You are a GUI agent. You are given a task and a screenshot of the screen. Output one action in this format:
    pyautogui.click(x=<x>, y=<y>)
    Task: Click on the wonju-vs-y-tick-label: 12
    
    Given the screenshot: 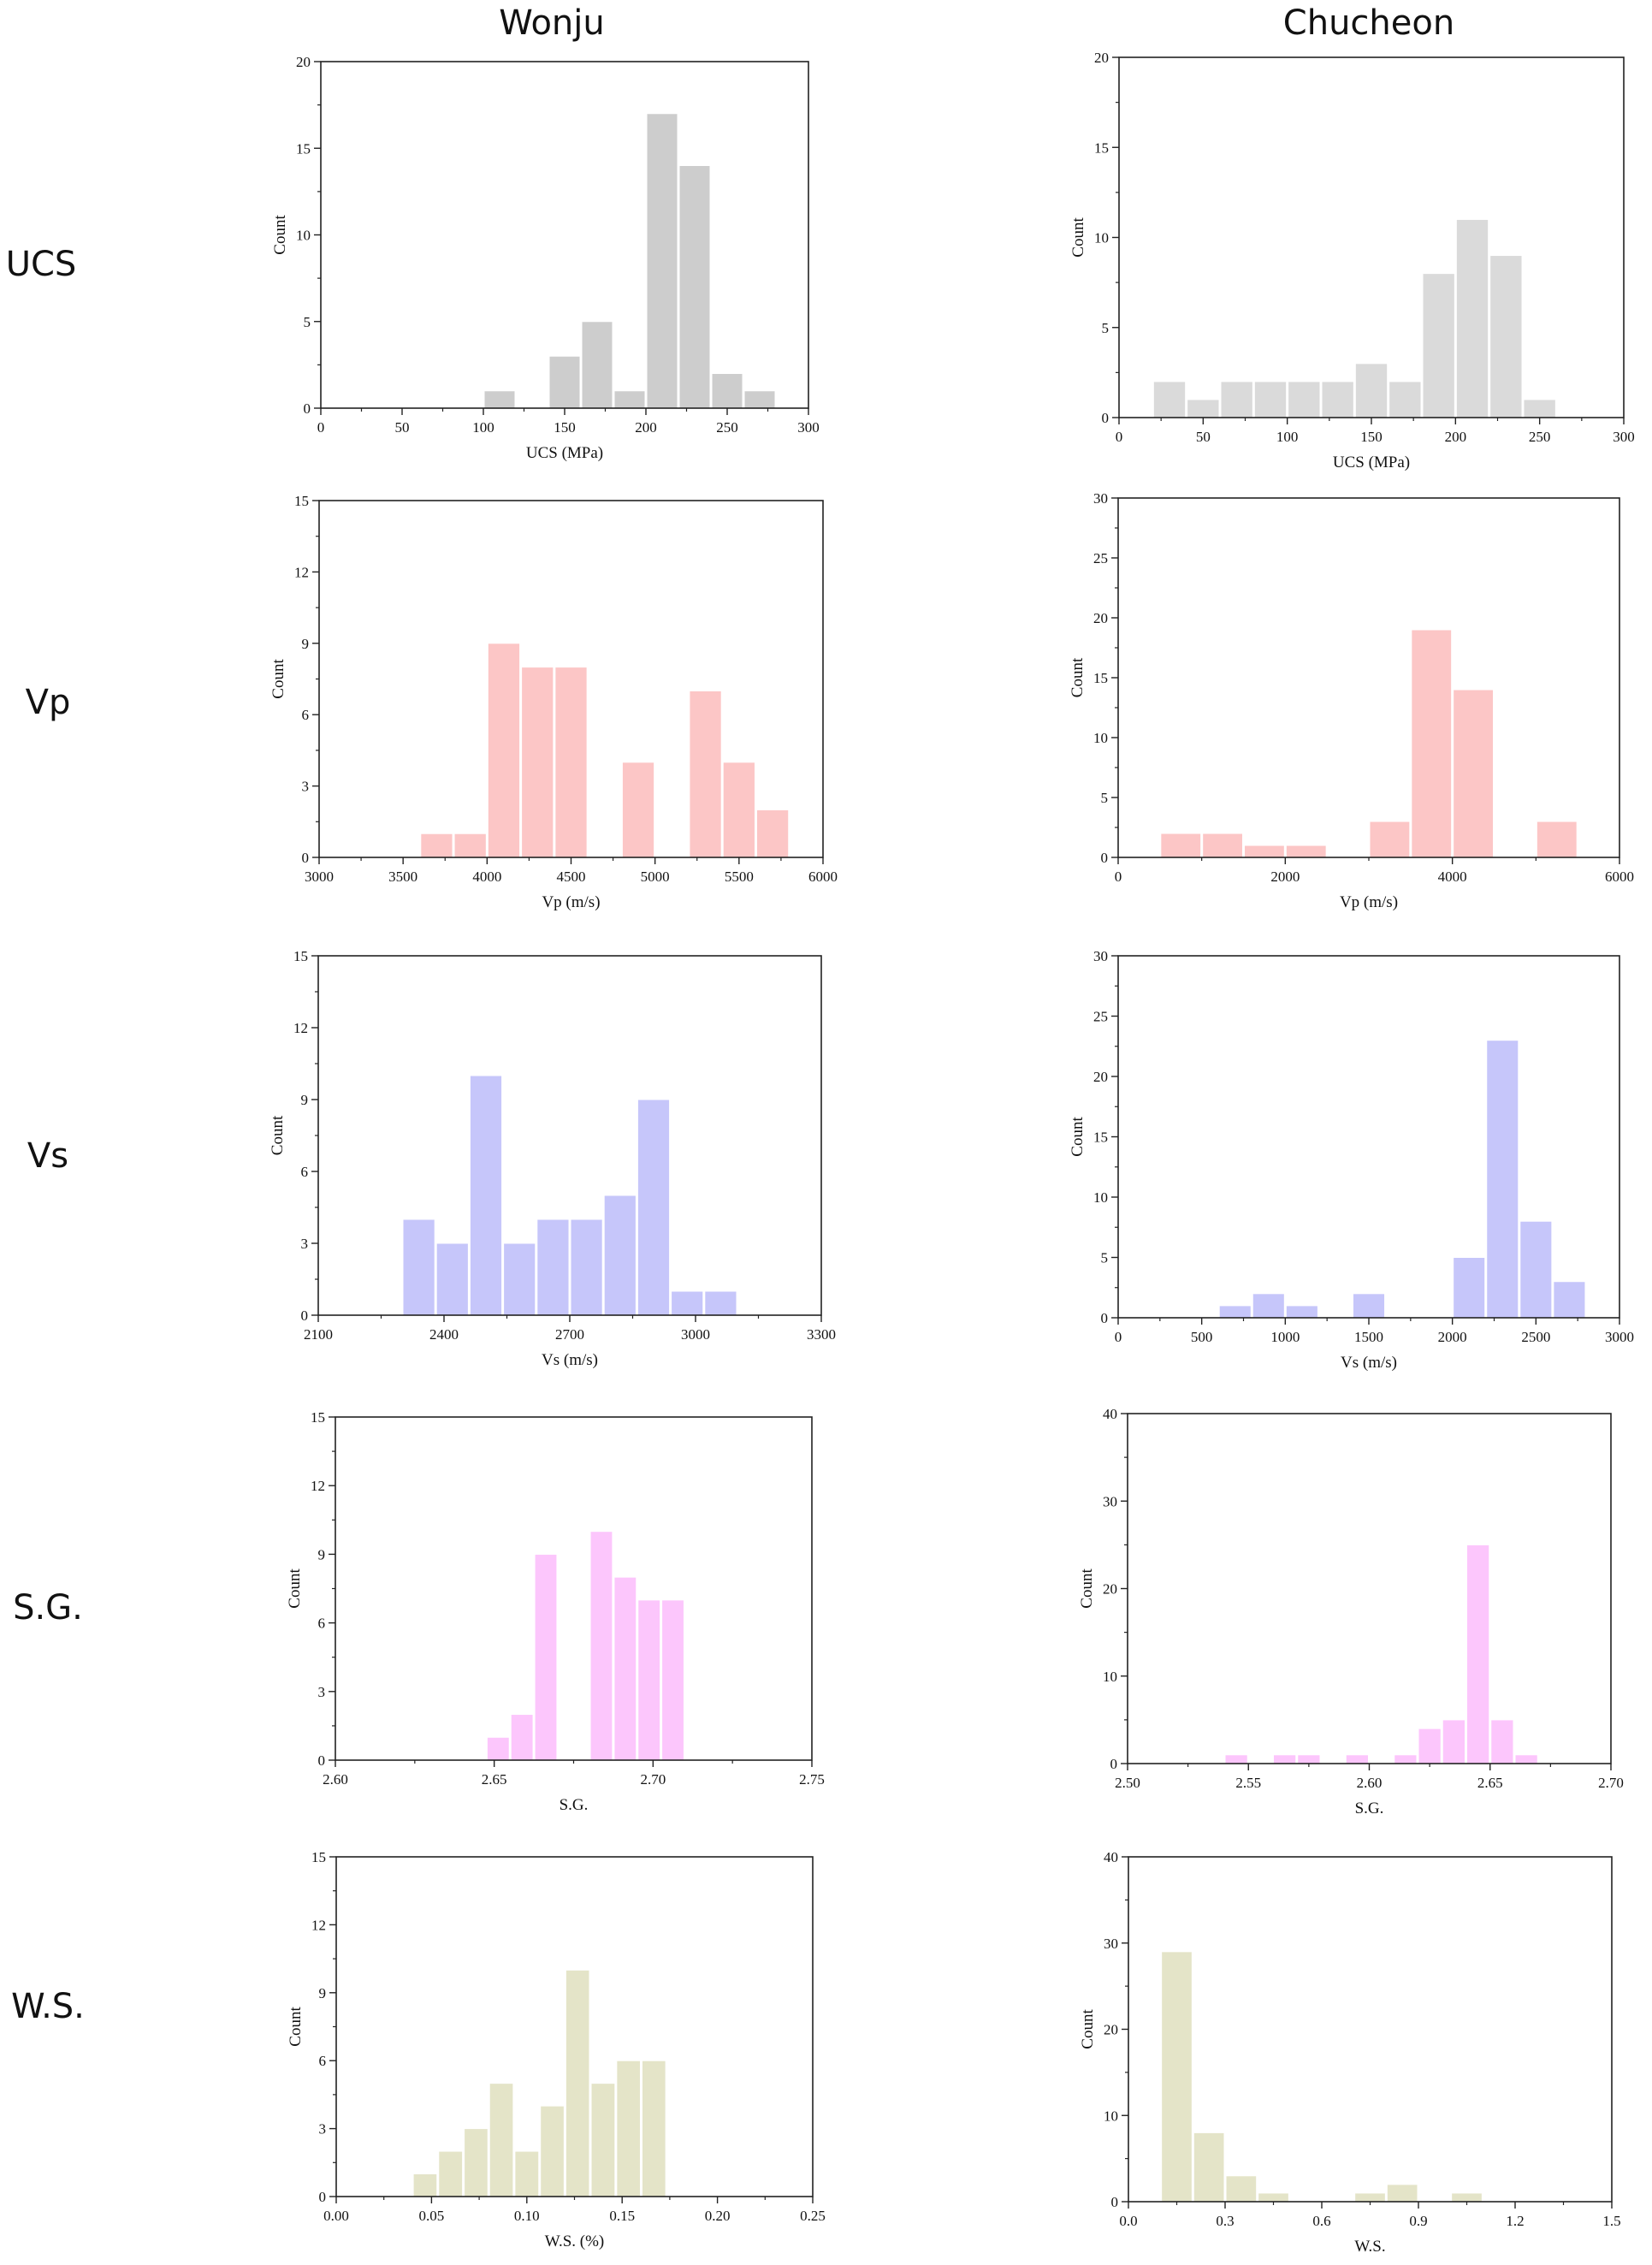 What is the action you would take?
    pyautogui.click(x=300, y=1028)
    